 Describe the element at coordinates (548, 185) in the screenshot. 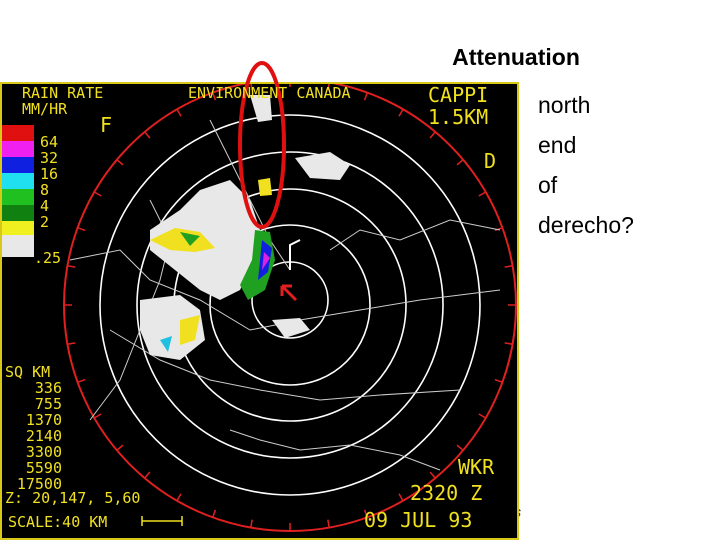

I see `bullet-text: of` at that location.